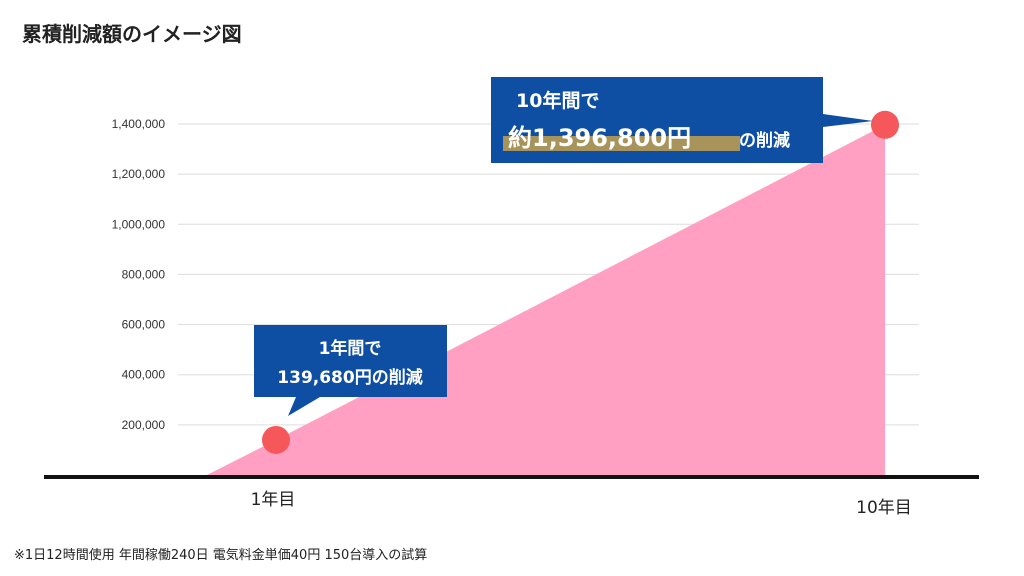 This screenshot has height=576, width=1024. What do you see at coordinates (144, 425) in the screenshot?
I see `y-tick-label: 200,000` at bounding box center [144, 425].